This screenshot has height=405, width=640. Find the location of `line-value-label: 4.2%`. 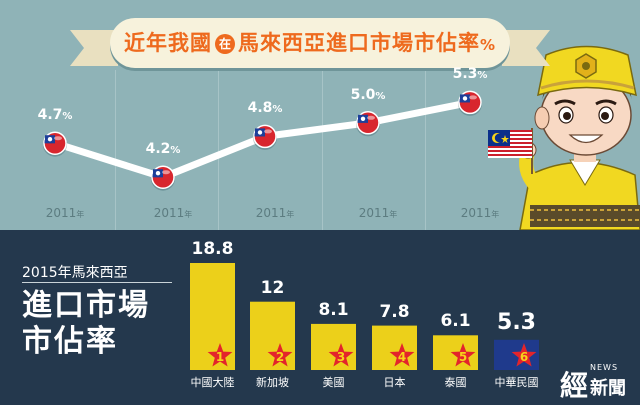

line-value-label: 4.2% is located at coordinates (163, 149).